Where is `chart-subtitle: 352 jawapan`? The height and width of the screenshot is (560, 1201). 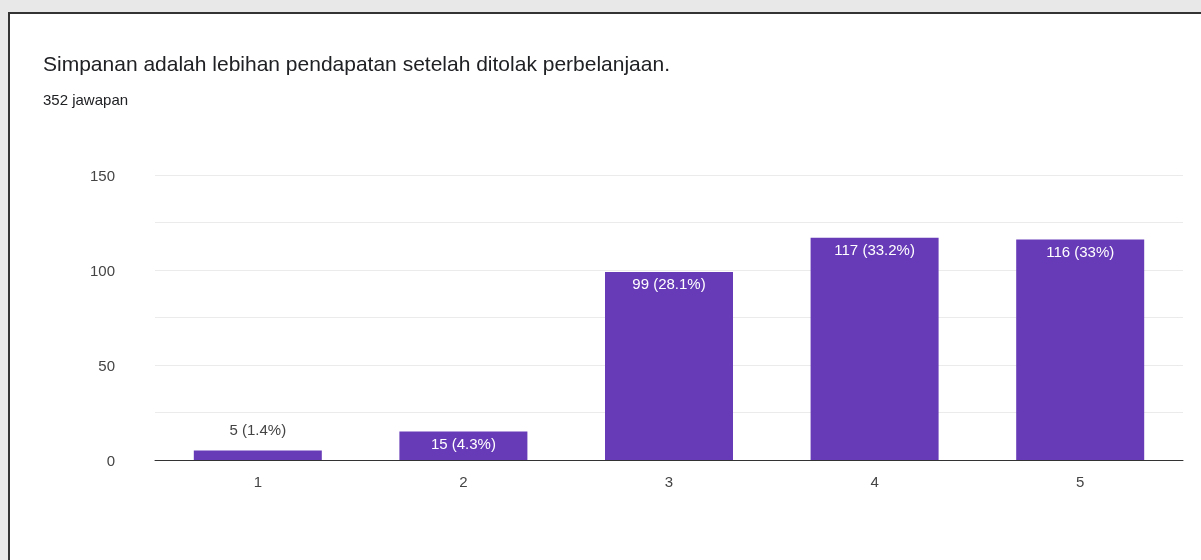 chart-subtitle: 352 jawapan is located at coordinates (86, 99).